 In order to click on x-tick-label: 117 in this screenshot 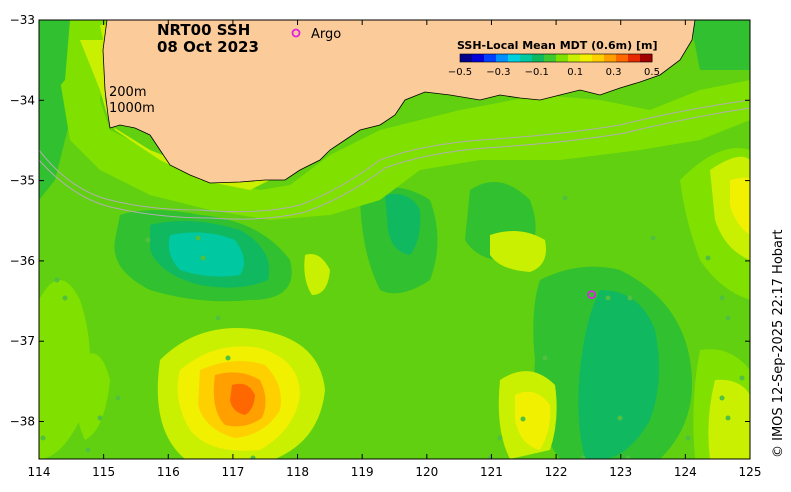, I will do `click(232, 472)`.